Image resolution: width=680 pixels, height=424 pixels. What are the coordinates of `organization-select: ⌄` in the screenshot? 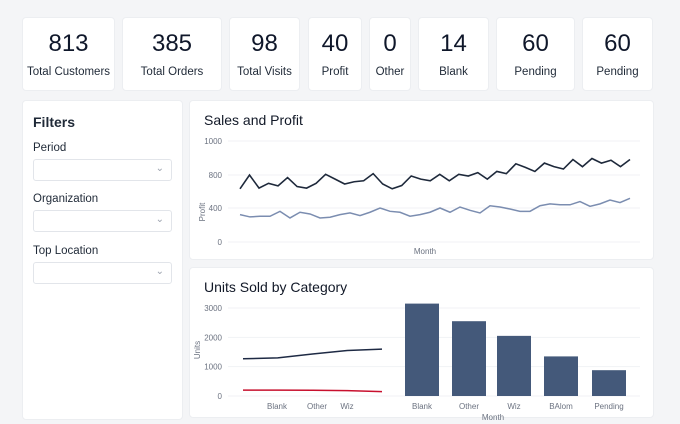 It's located at (102, 221).